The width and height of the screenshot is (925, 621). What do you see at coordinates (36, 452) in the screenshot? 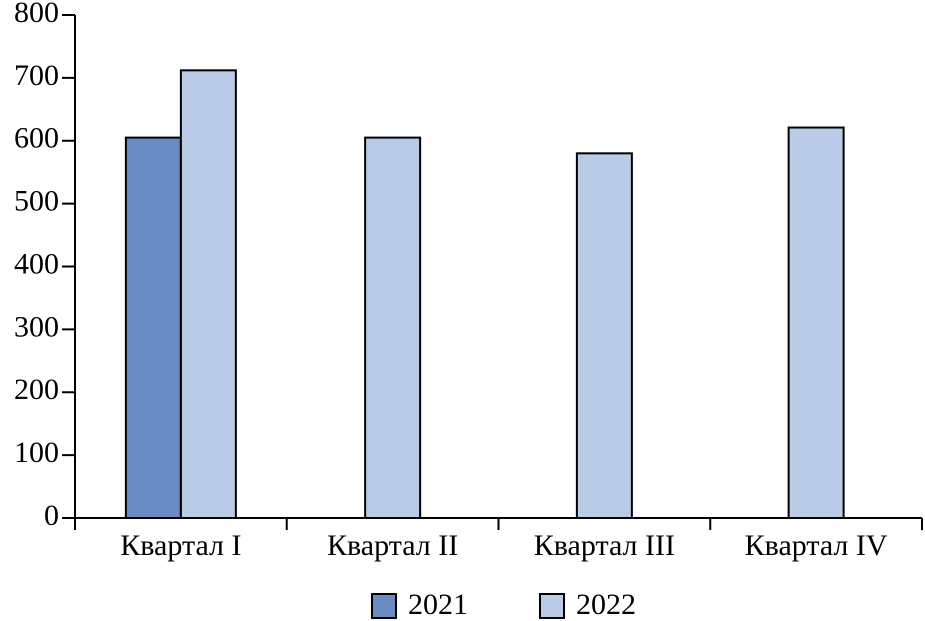
I see `y-tick-label: 100` at bounding box center [36, 452].